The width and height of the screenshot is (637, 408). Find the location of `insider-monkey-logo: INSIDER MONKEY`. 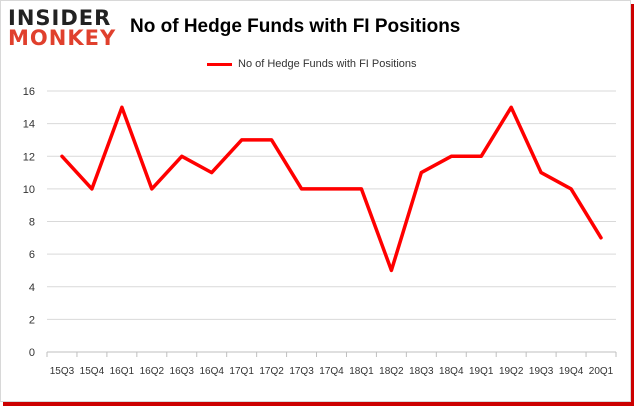

insider-monkey-logo: INSIDER MONKEY is located at coordinates (61, 29).